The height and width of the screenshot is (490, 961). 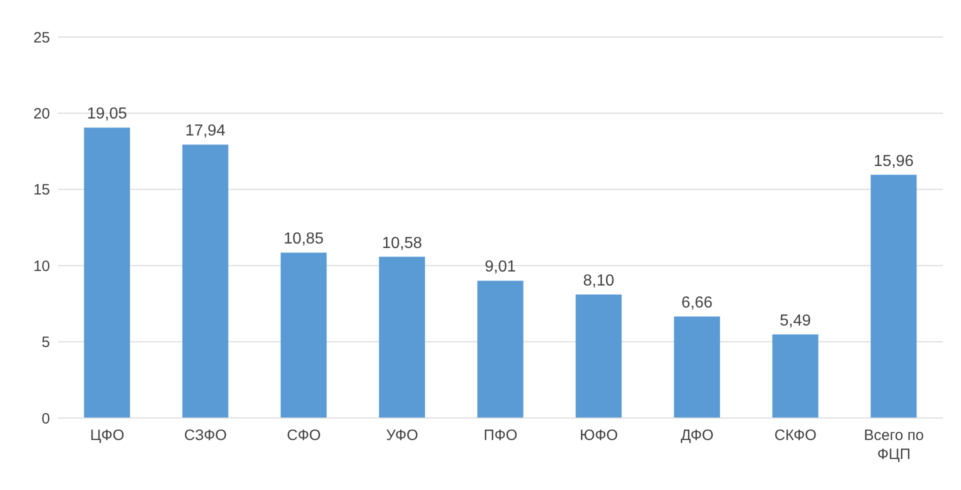 I want to click on x-tick-label: УФО, so click(x=402, y=435).